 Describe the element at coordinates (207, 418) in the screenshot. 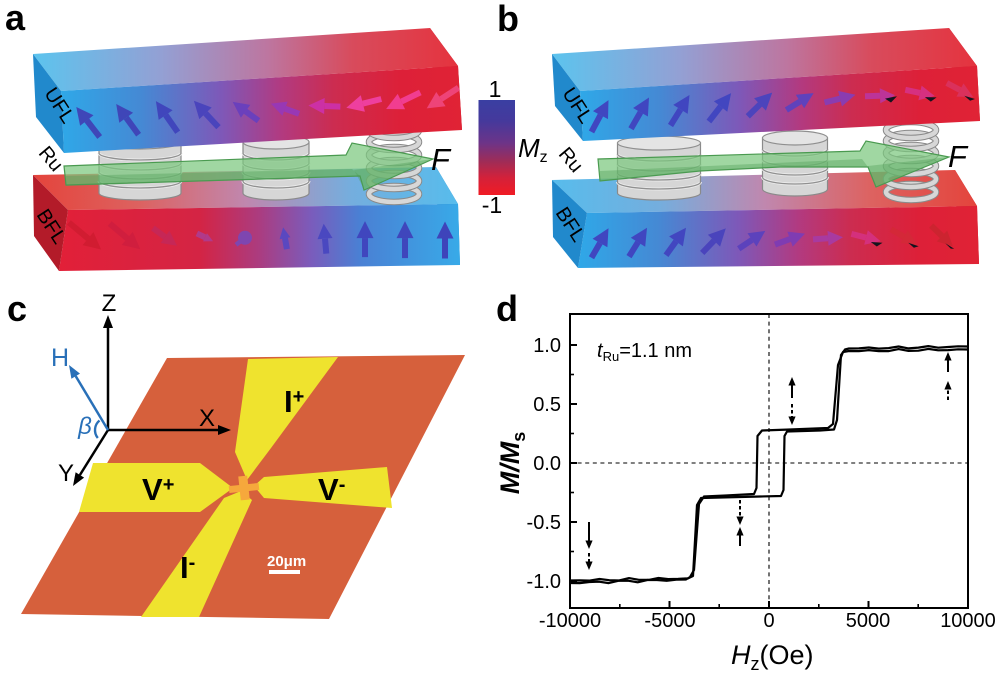

I see `svg-text: X` at that location.